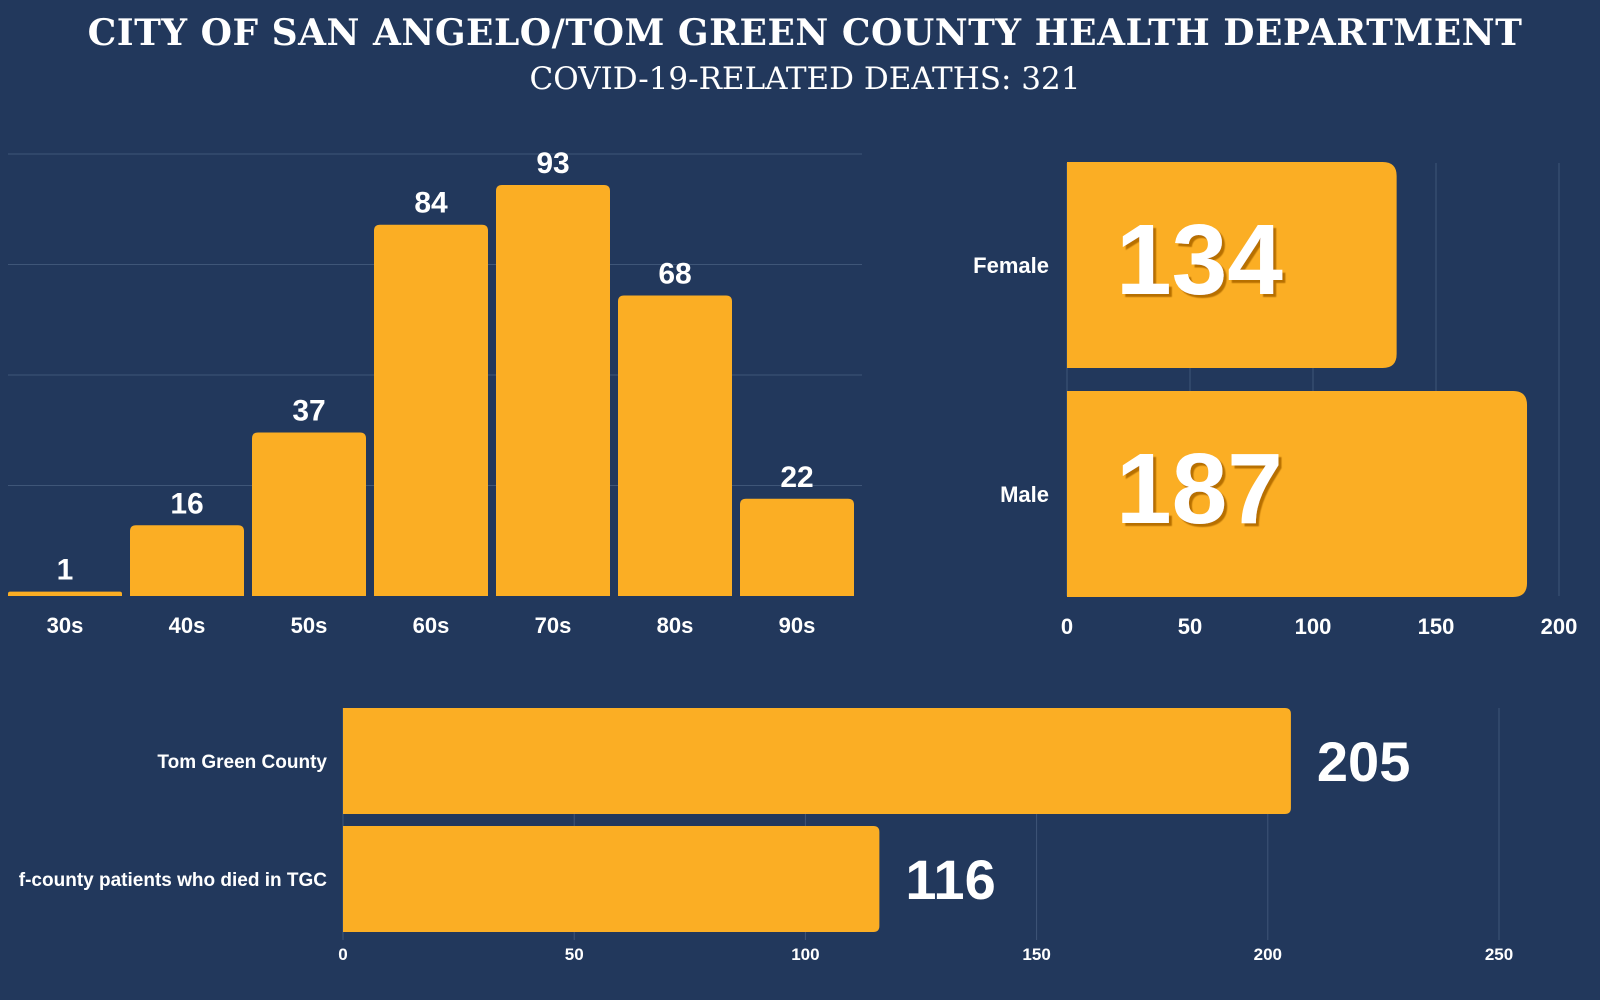 The width and height of the screenshot is (1600, 1000). I want to click on tick-label-age-70s: 70s, so click(553, 625).